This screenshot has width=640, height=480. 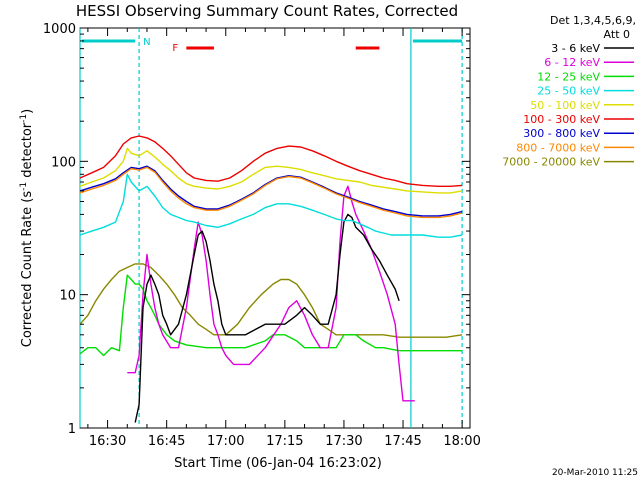 What do you see at coordinates (558, 147) in the screenshot?
I see `legend-label: 800 - 7000 keV` at bounding box center [558, 147].